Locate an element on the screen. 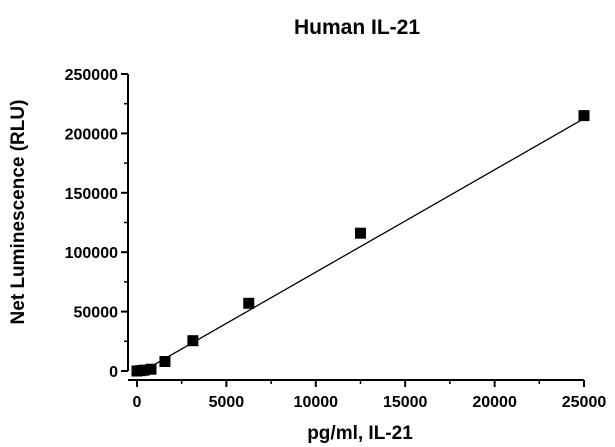 The height and width of the screenshot is (447, 615). x-axis-label: pg/ml, IL-21 is located at coordinates (360, 433).